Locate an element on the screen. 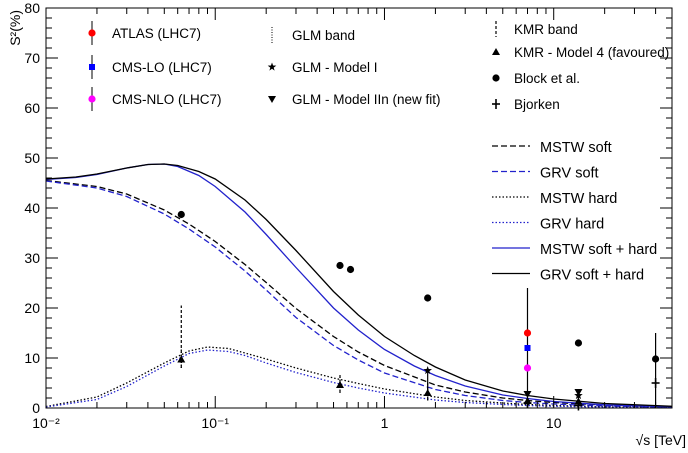 This screenshot has width=688, height=453. legend-mstw-soft-hard-label: MSTW soft + hard is located at coordinates (598, 250).